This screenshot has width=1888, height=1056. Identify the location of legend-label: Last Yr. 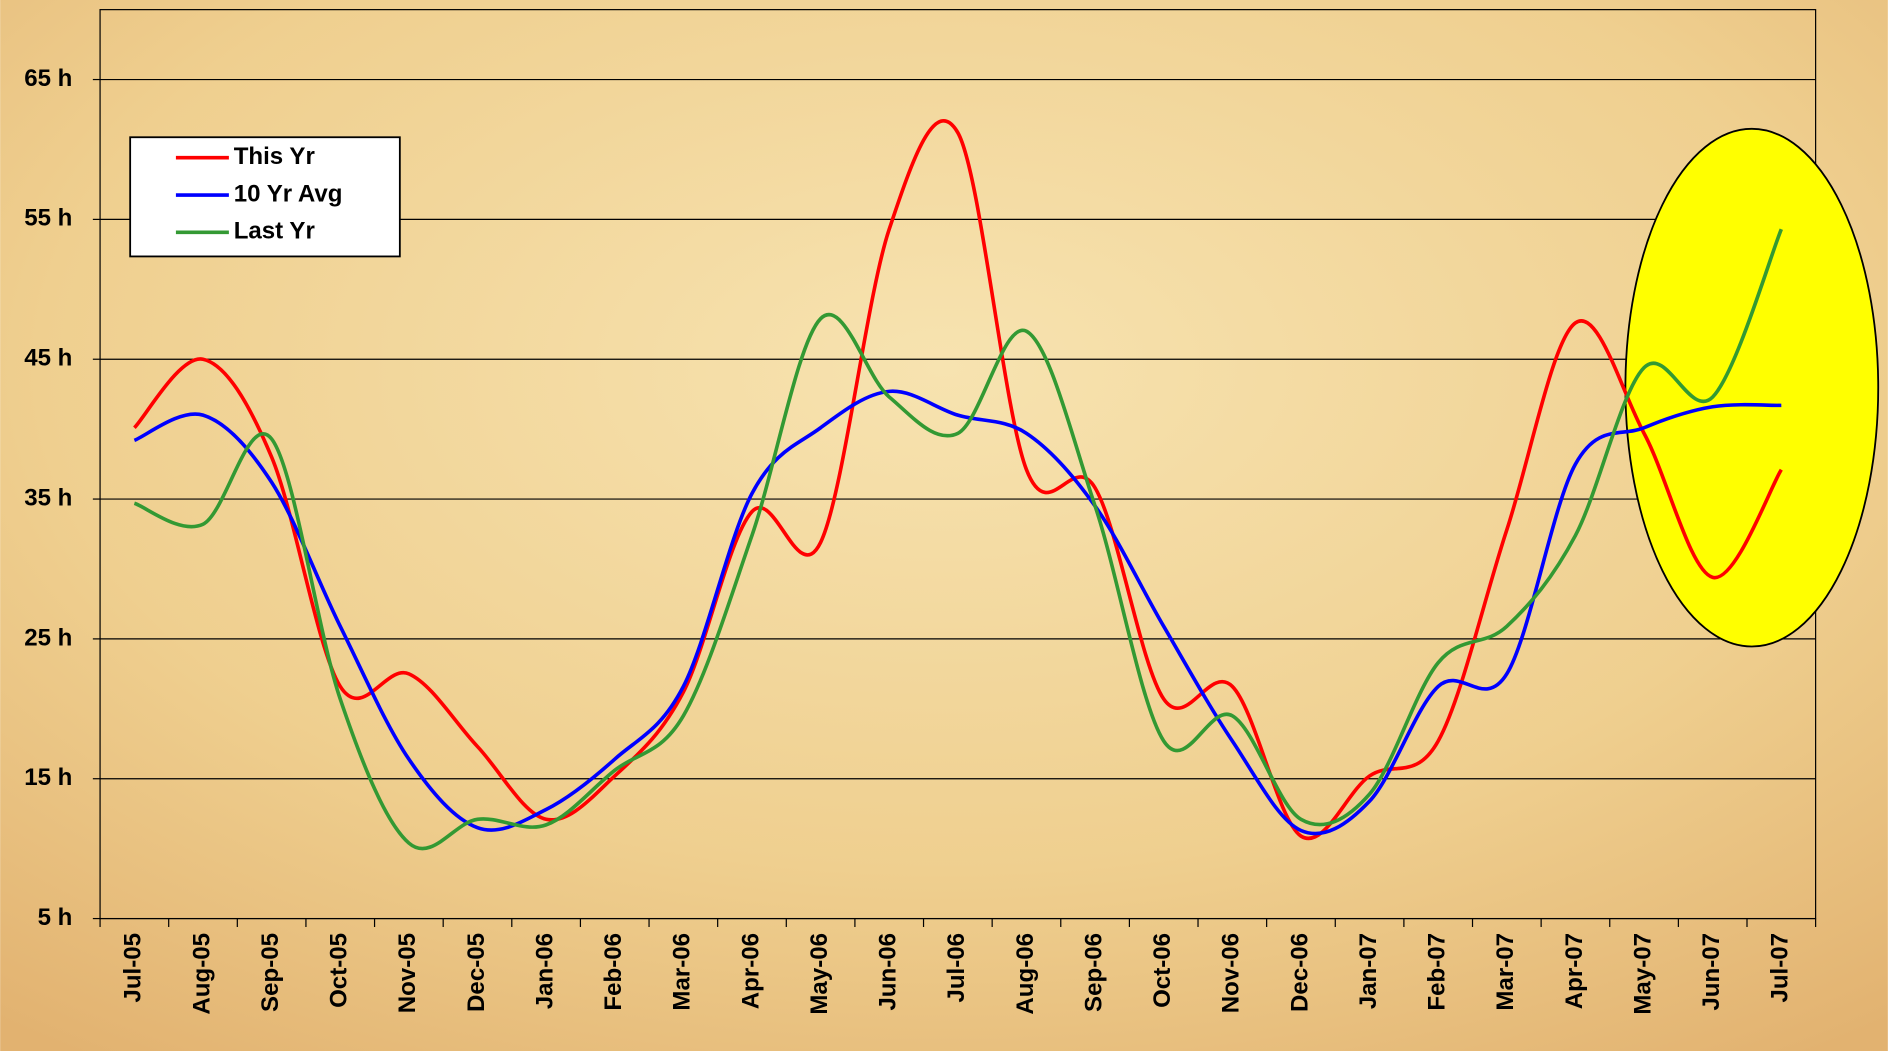
(274, 231).